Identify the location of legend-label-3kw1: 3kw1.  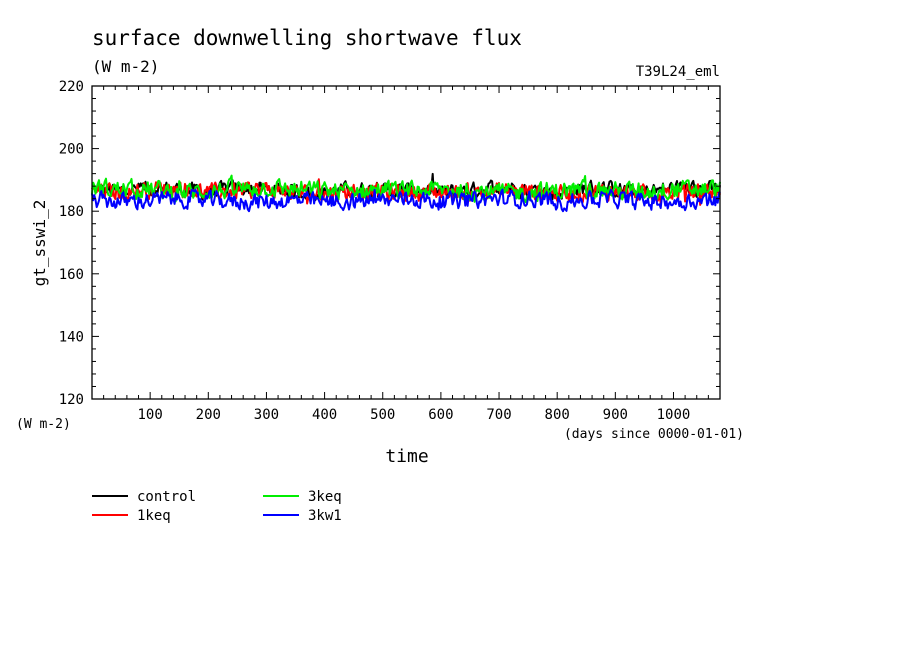
(325, 516).